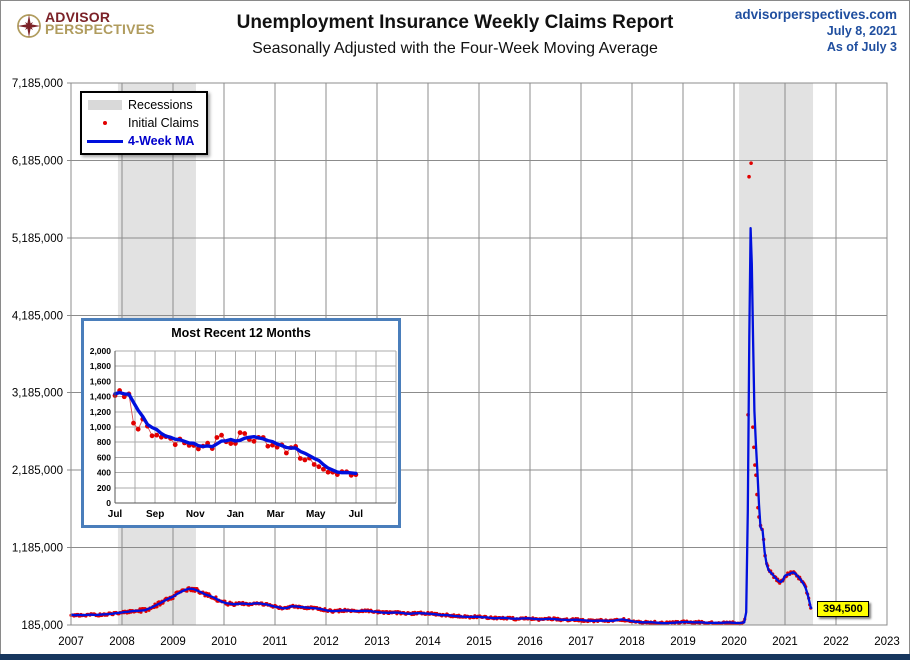 The height and width of the screenshot is (660, 910). What do you see at coordinates (836, 642) in the screenshot?
I see `x-axis-label: 2022` at bounding box center [836, 642].